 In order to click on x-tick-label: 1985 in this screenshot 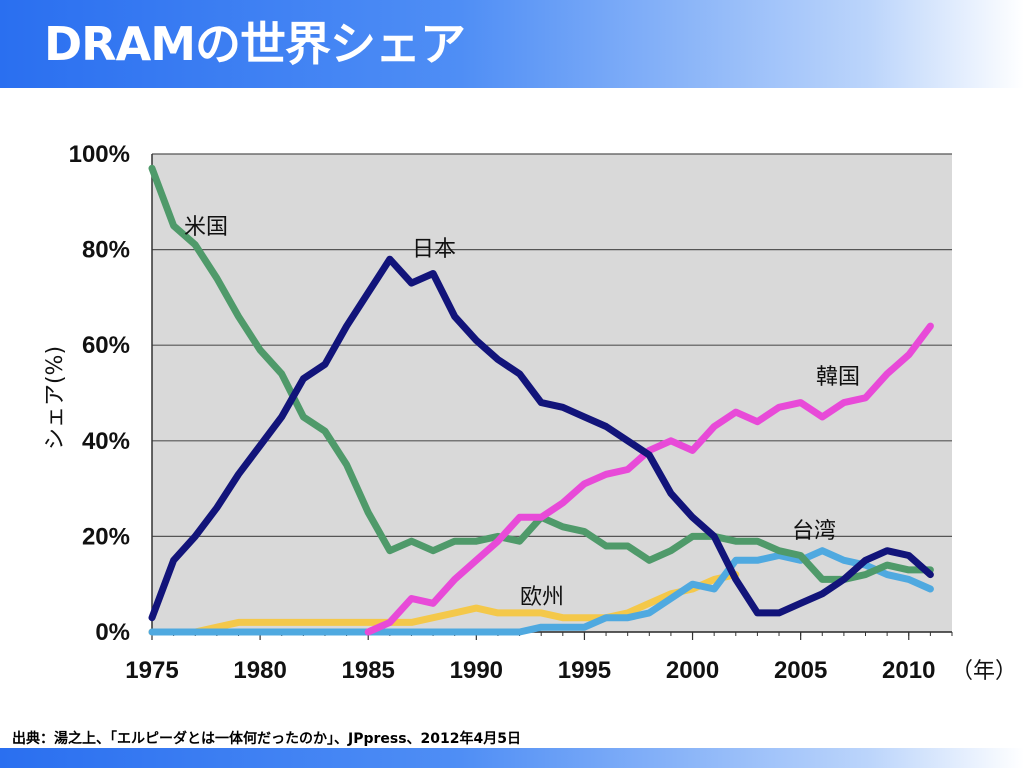, I will do `click(368, 670)`.